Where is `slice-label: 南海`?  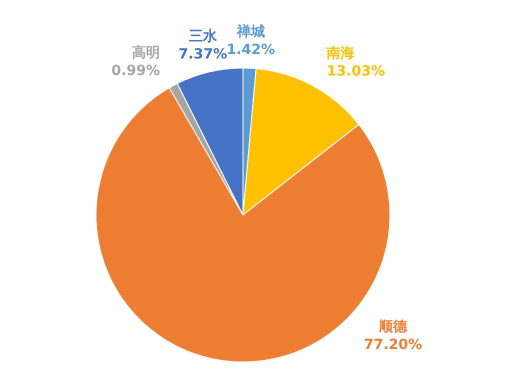 slice-label: 南海 is located at coordinates (340, 53).